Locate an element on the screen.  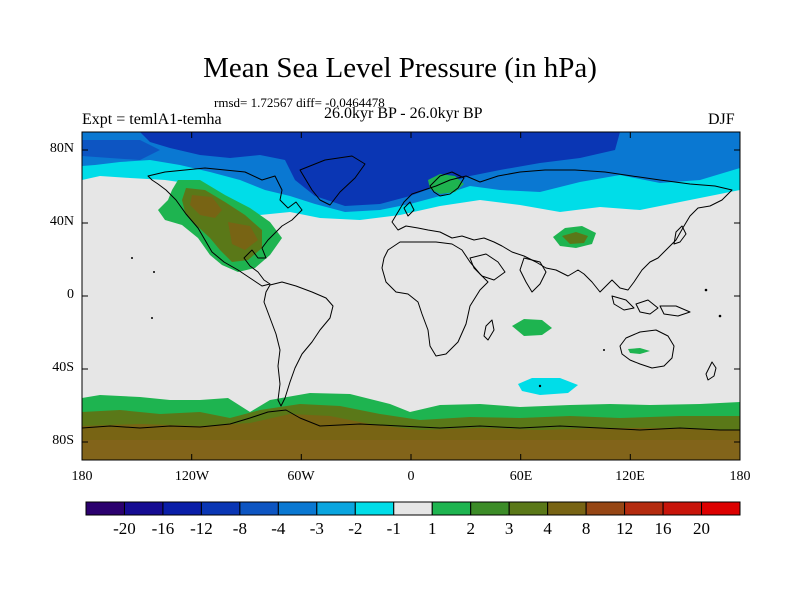
colorbar-label: -3 is located at coordinates (316, 528).